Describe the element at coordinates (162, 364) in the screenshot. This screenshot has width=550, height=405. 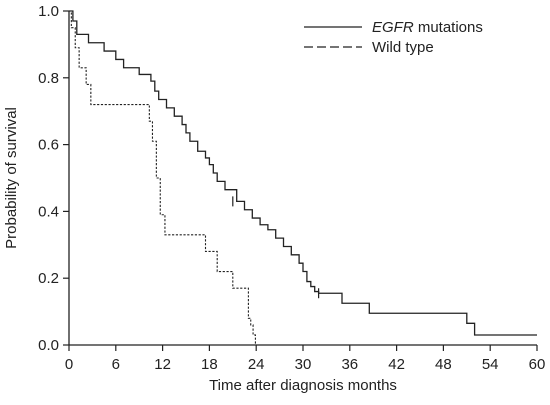
I see `x-tick-label: 12` at that location.